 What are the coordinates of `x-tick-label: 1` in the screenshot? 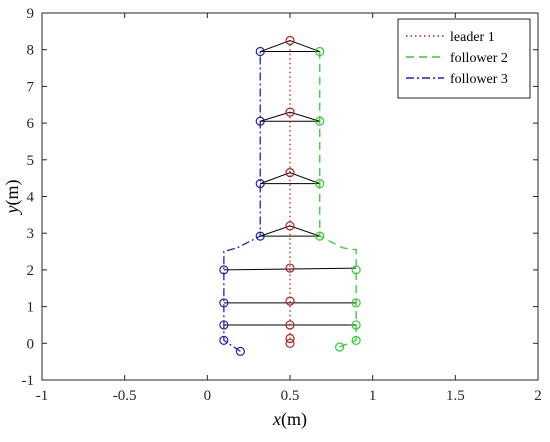 It's located at (373, 396).